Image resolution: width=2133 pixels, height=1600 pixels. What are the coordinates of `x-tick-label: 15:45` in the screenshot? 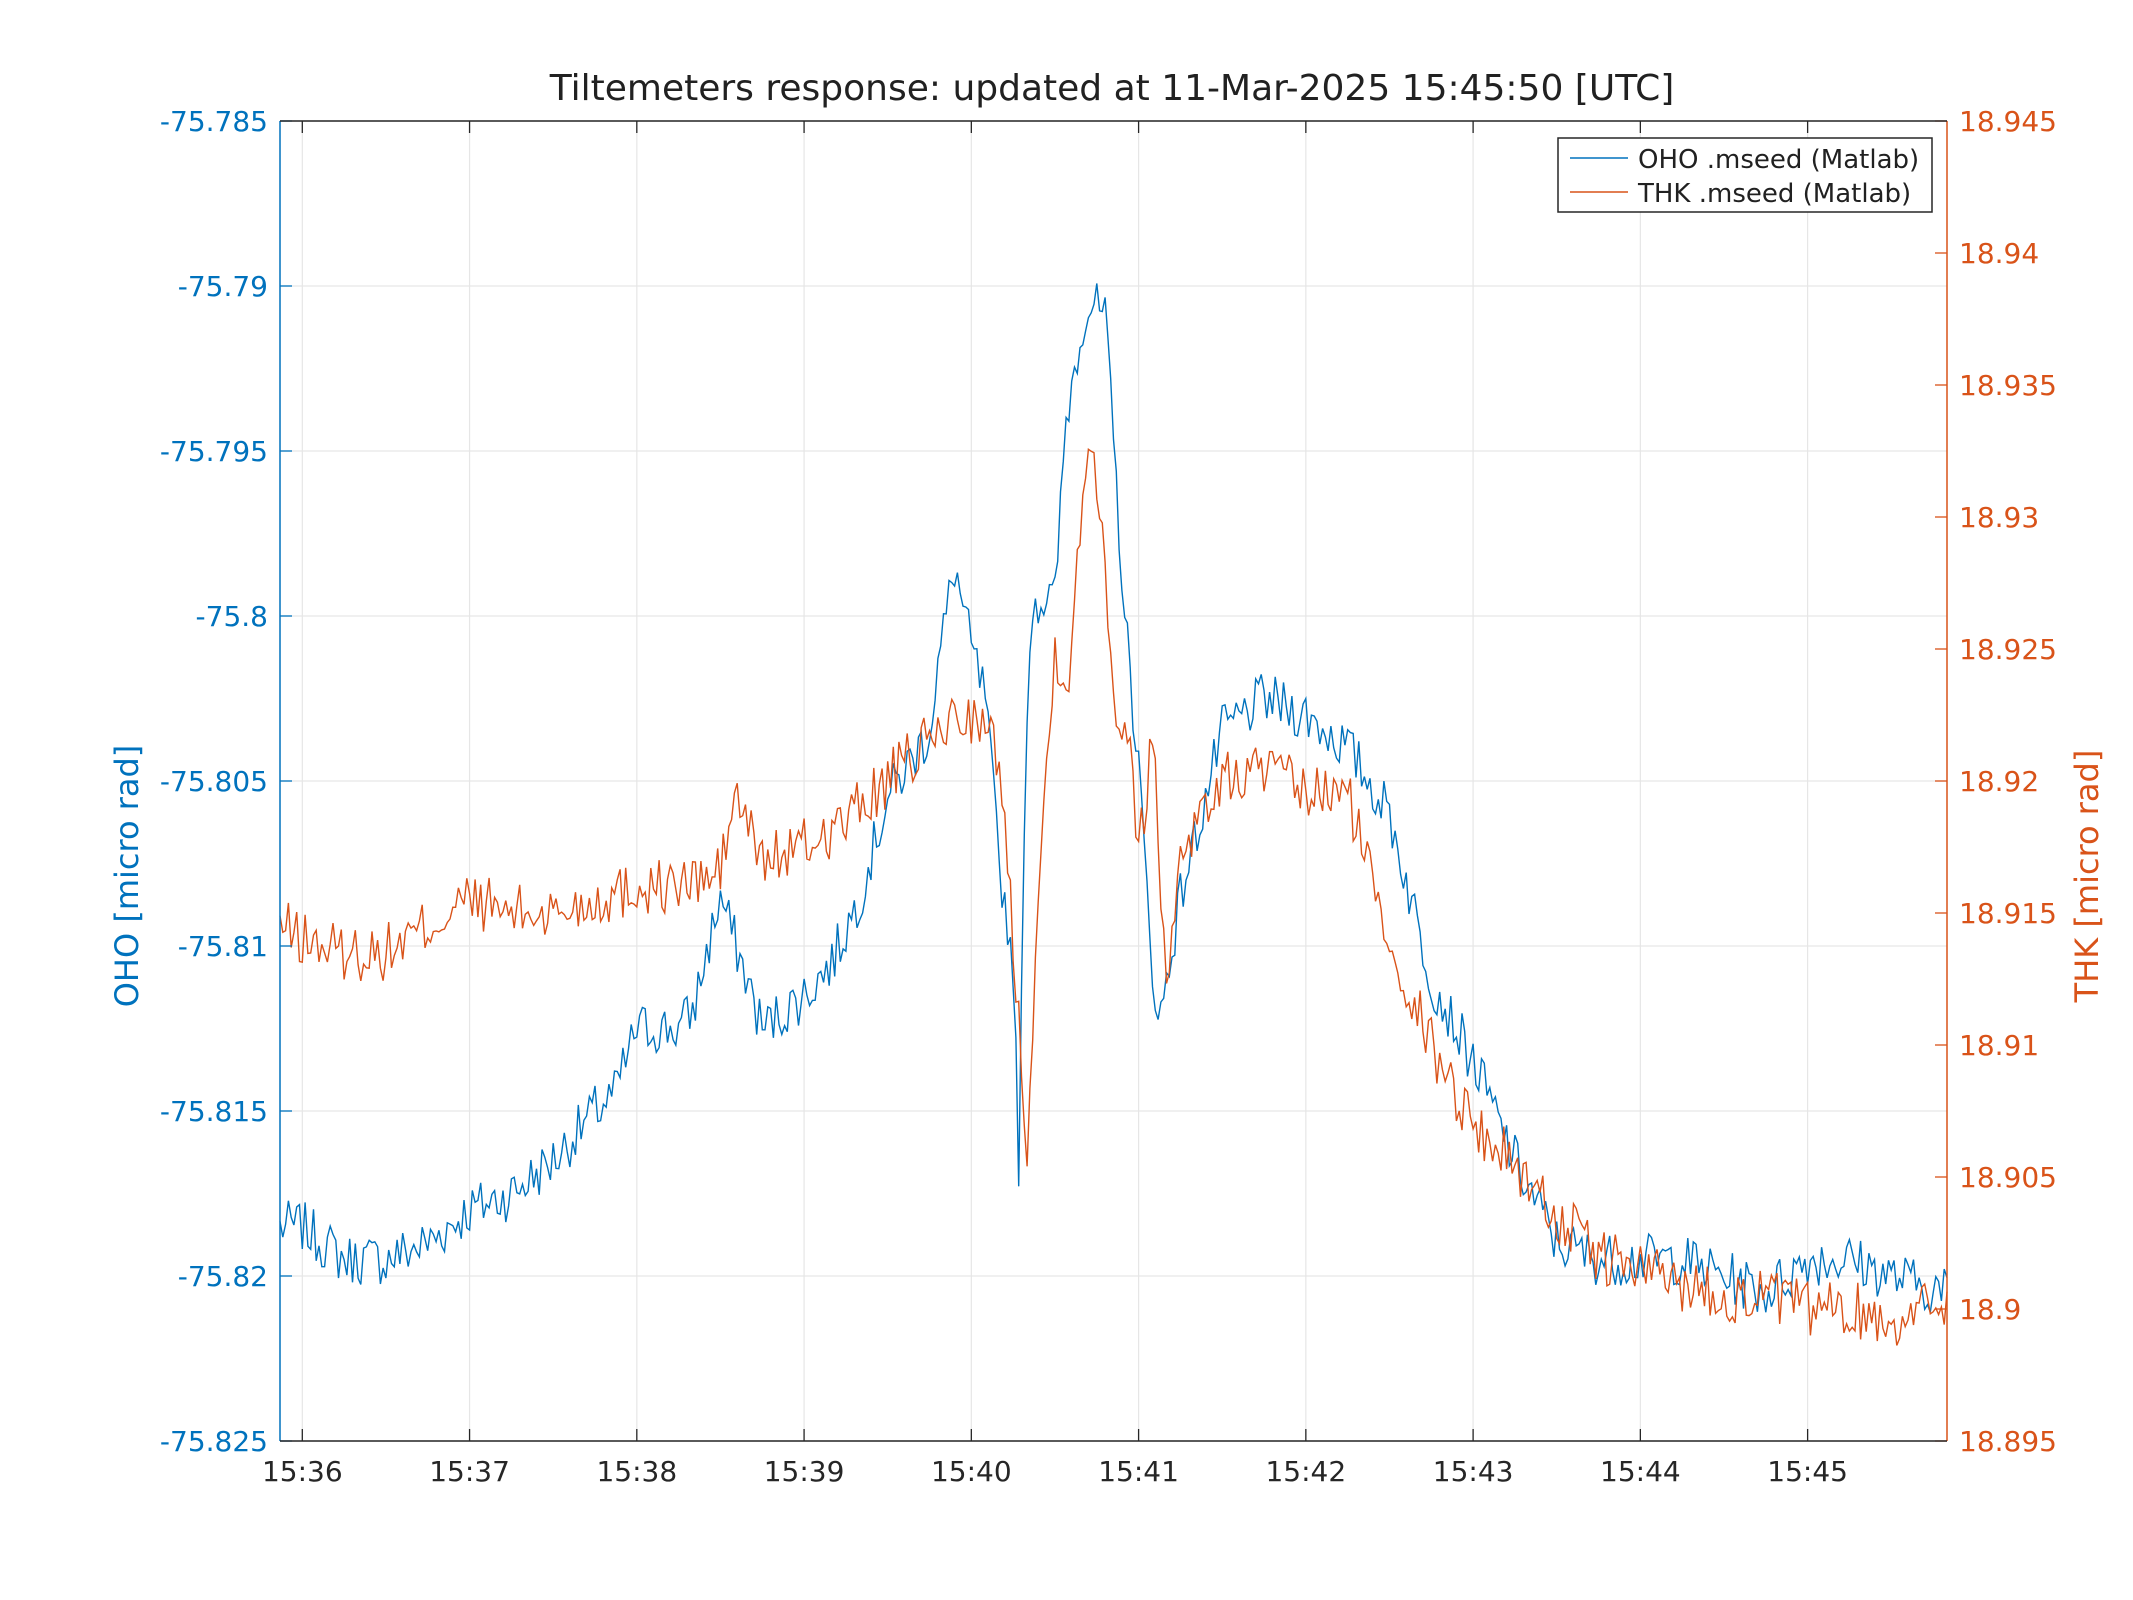 It's located at (1807, 1471).